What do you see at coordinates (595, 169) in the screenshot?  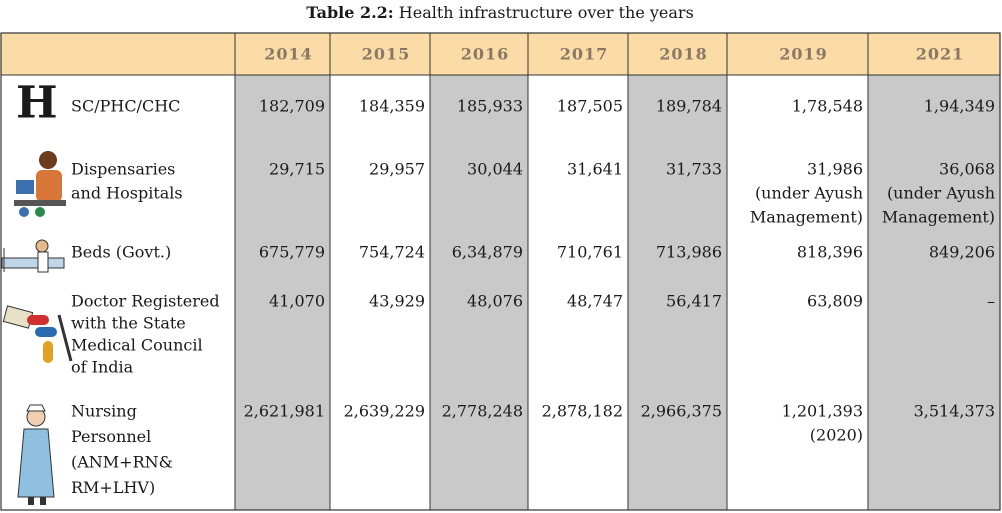 I see `cell-value: 31,641` at bounding box center [595, 169].